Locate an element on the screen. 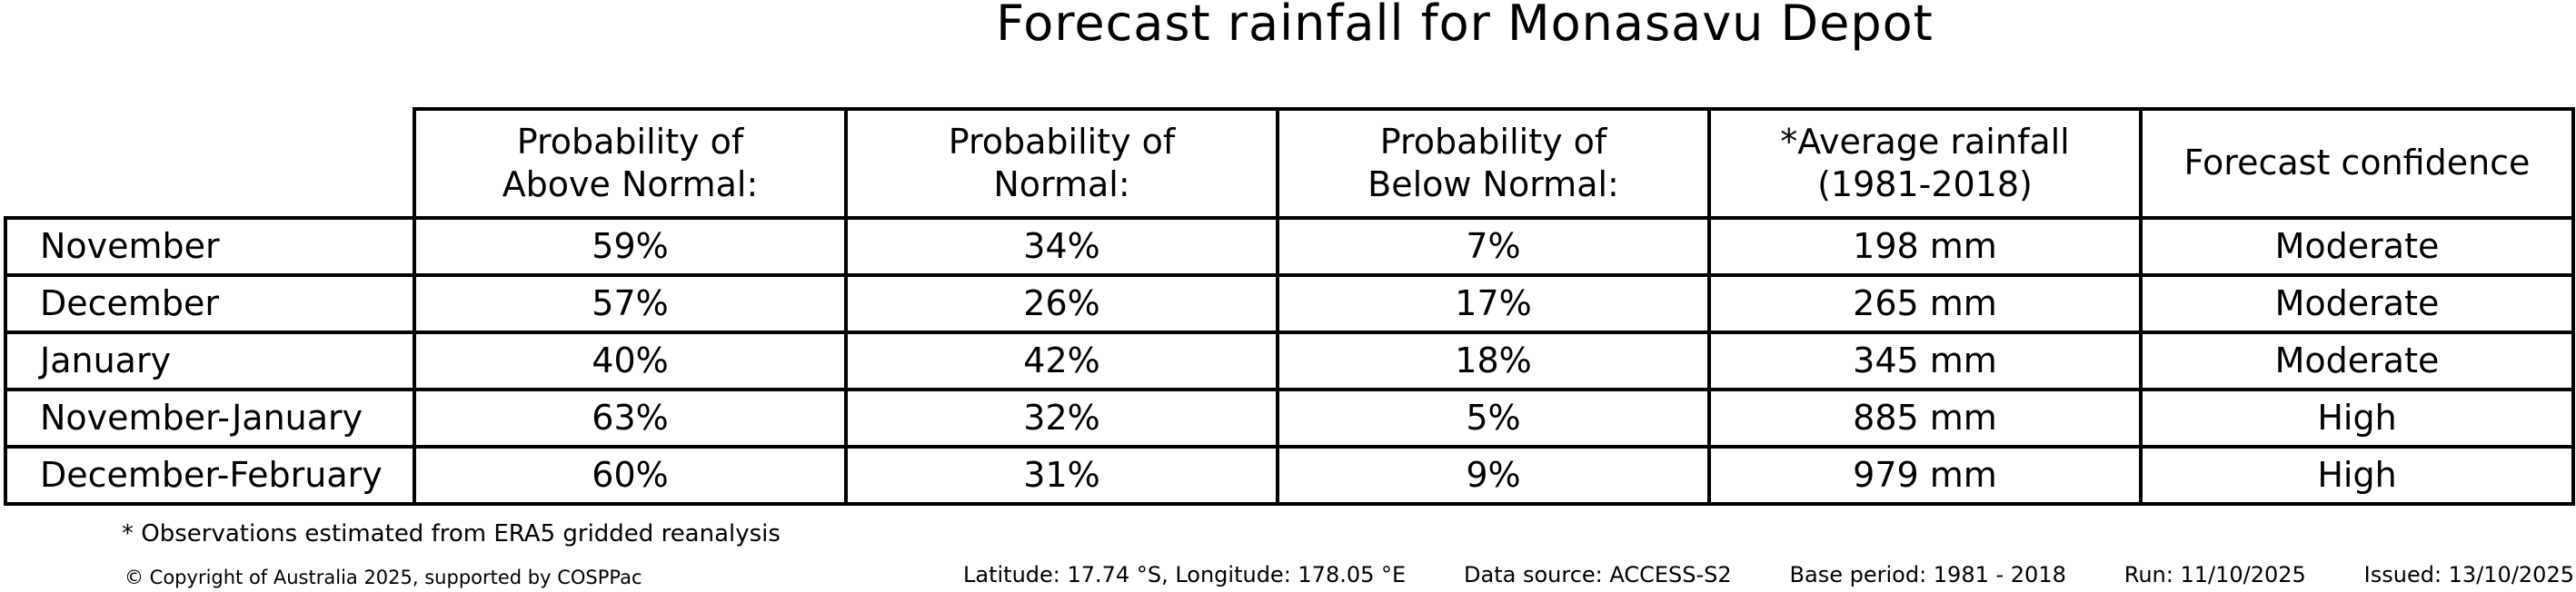  table-row: December 57% 26% 17% 265 mm Moderate is located at coordinates (1290, 303).